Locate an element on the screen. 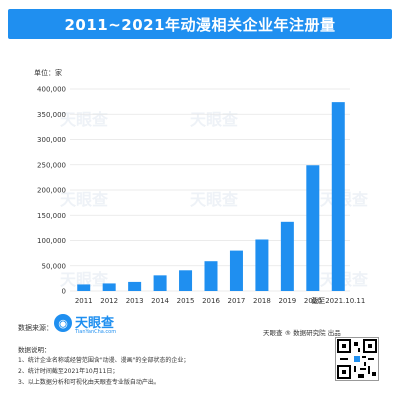 Image resolution: width=400 pixels, height=406 pixels. note-2: 2、统计时间截至2021年10月11日； is located at coordinates (68, 371).